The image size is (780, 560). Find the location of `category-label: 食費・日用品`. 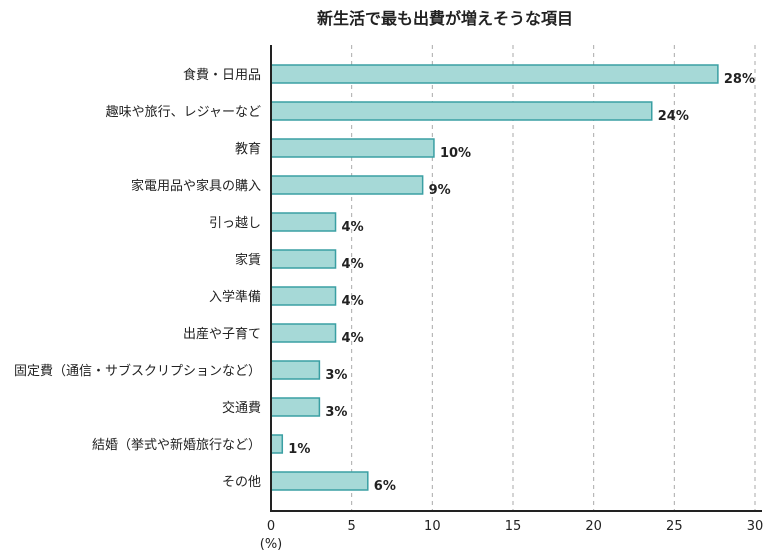

category-label: 食費・日用品 is located at coordinates (222, 75).